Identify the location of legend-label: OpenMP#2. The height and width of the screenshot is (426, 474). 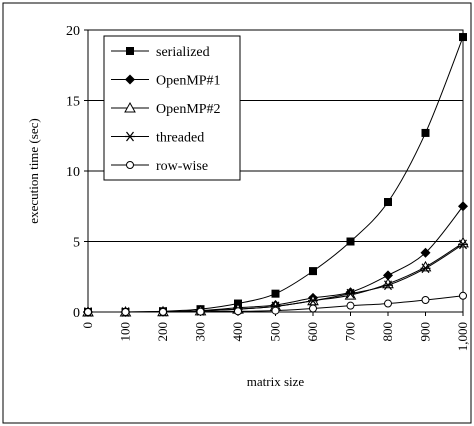
(188, 109).